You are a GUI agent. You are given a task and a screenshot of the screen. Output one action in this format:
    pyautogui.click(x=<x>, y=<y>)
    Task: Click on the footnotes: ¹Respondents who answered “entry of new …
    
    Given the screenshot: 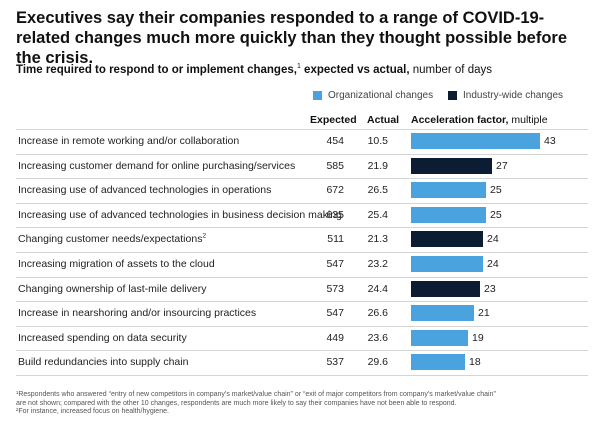 What is the action you would take?
    pyautogui.click(x=303, y=404)
    